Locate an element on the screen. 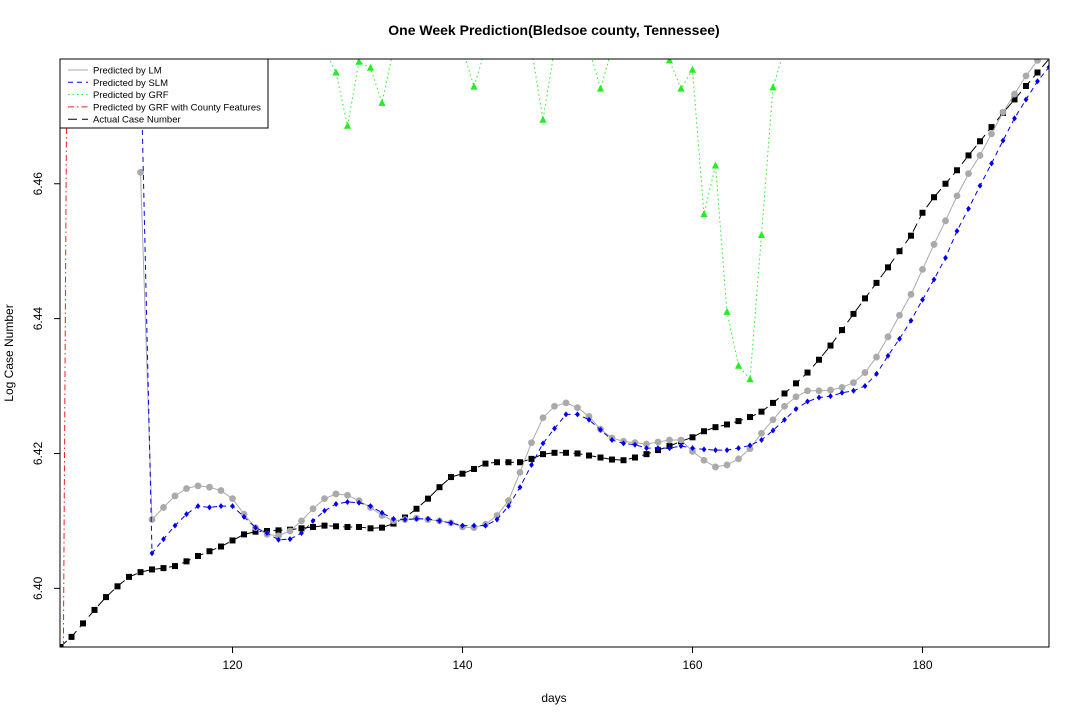  series-predicted-by-grf-with-county-features is located at coordinates (65, 353).